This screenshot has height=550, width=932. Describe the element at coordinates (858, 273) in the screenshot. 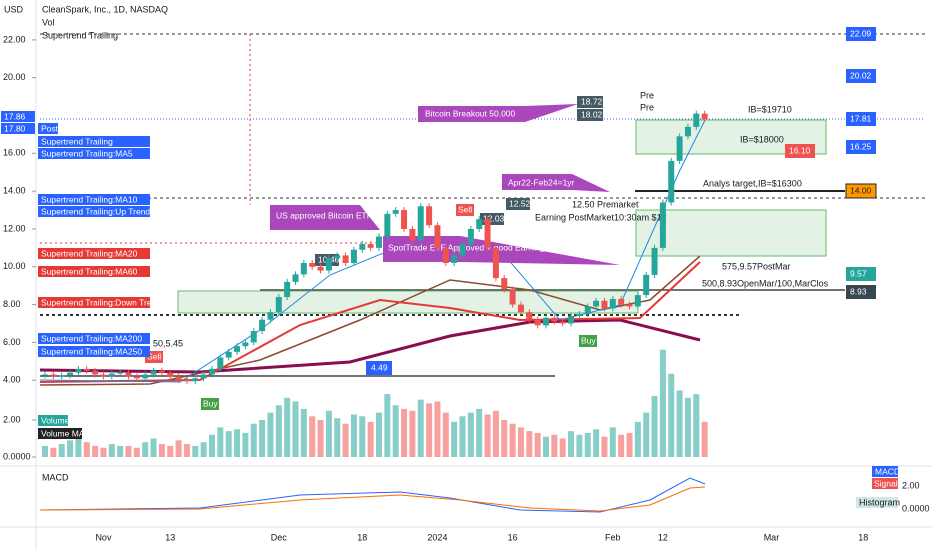

I see `price-badge-label: 9.57` at that location.